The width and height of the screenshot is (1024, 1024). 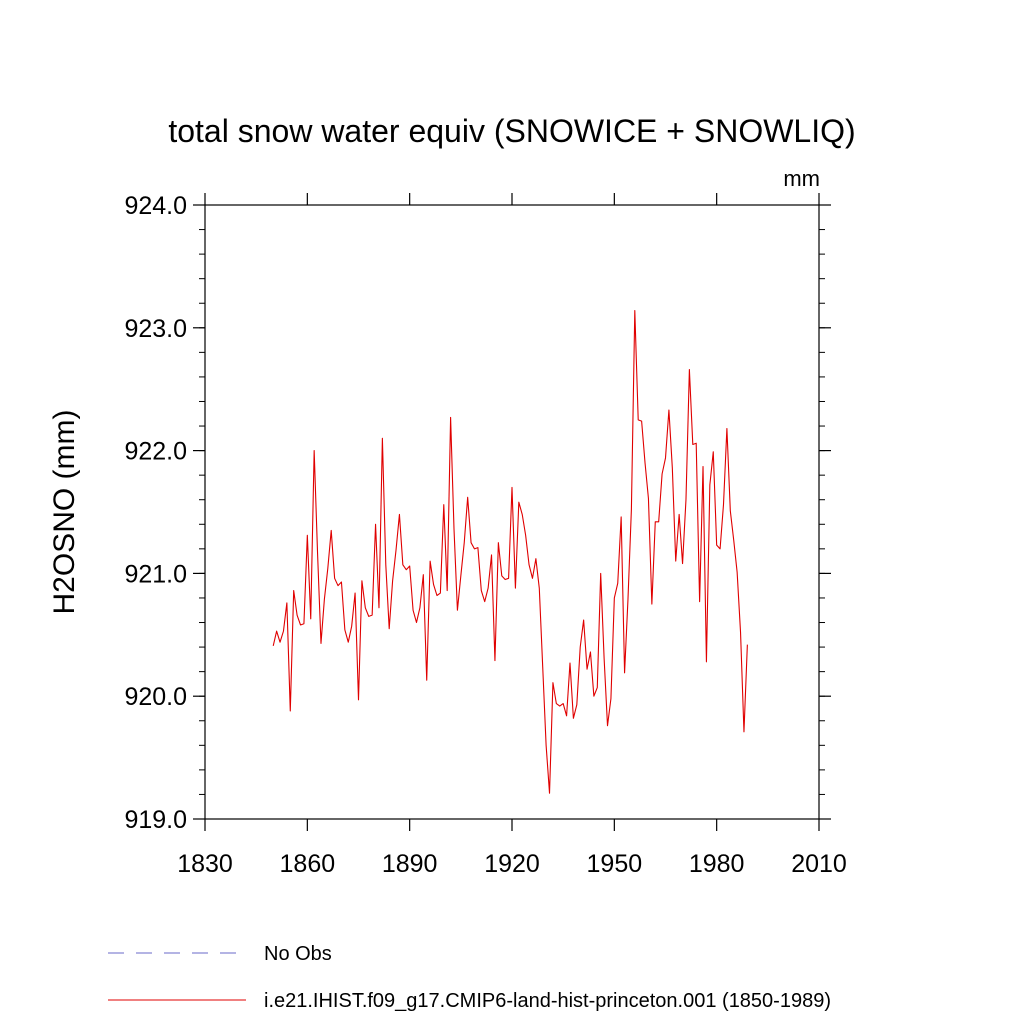 What do you see at coordinates (512, 864) in the screenshot?
I see `x-tick-label: 1920` at bounding box center [512, 864].